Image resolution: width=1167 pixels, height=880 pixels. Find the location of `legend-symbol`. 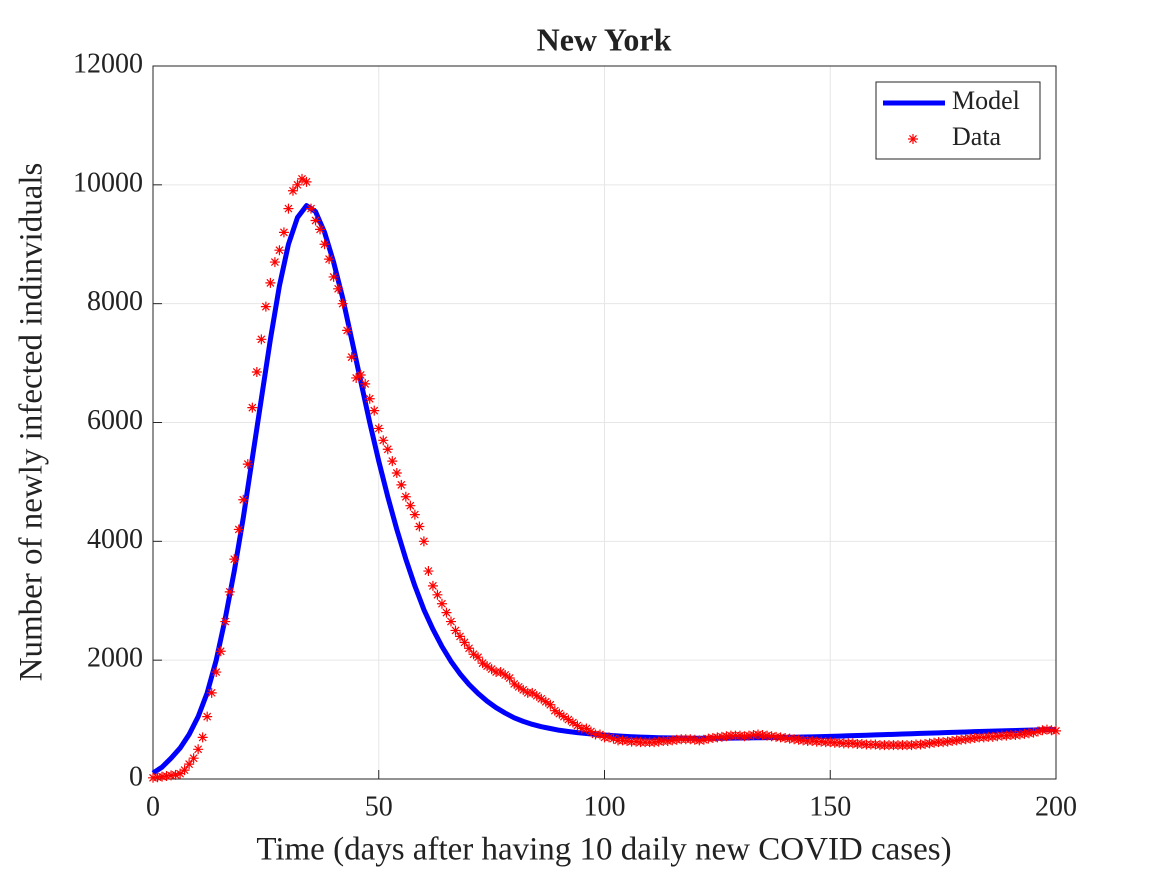

legend-symbol is located at coordinates (913, 139).